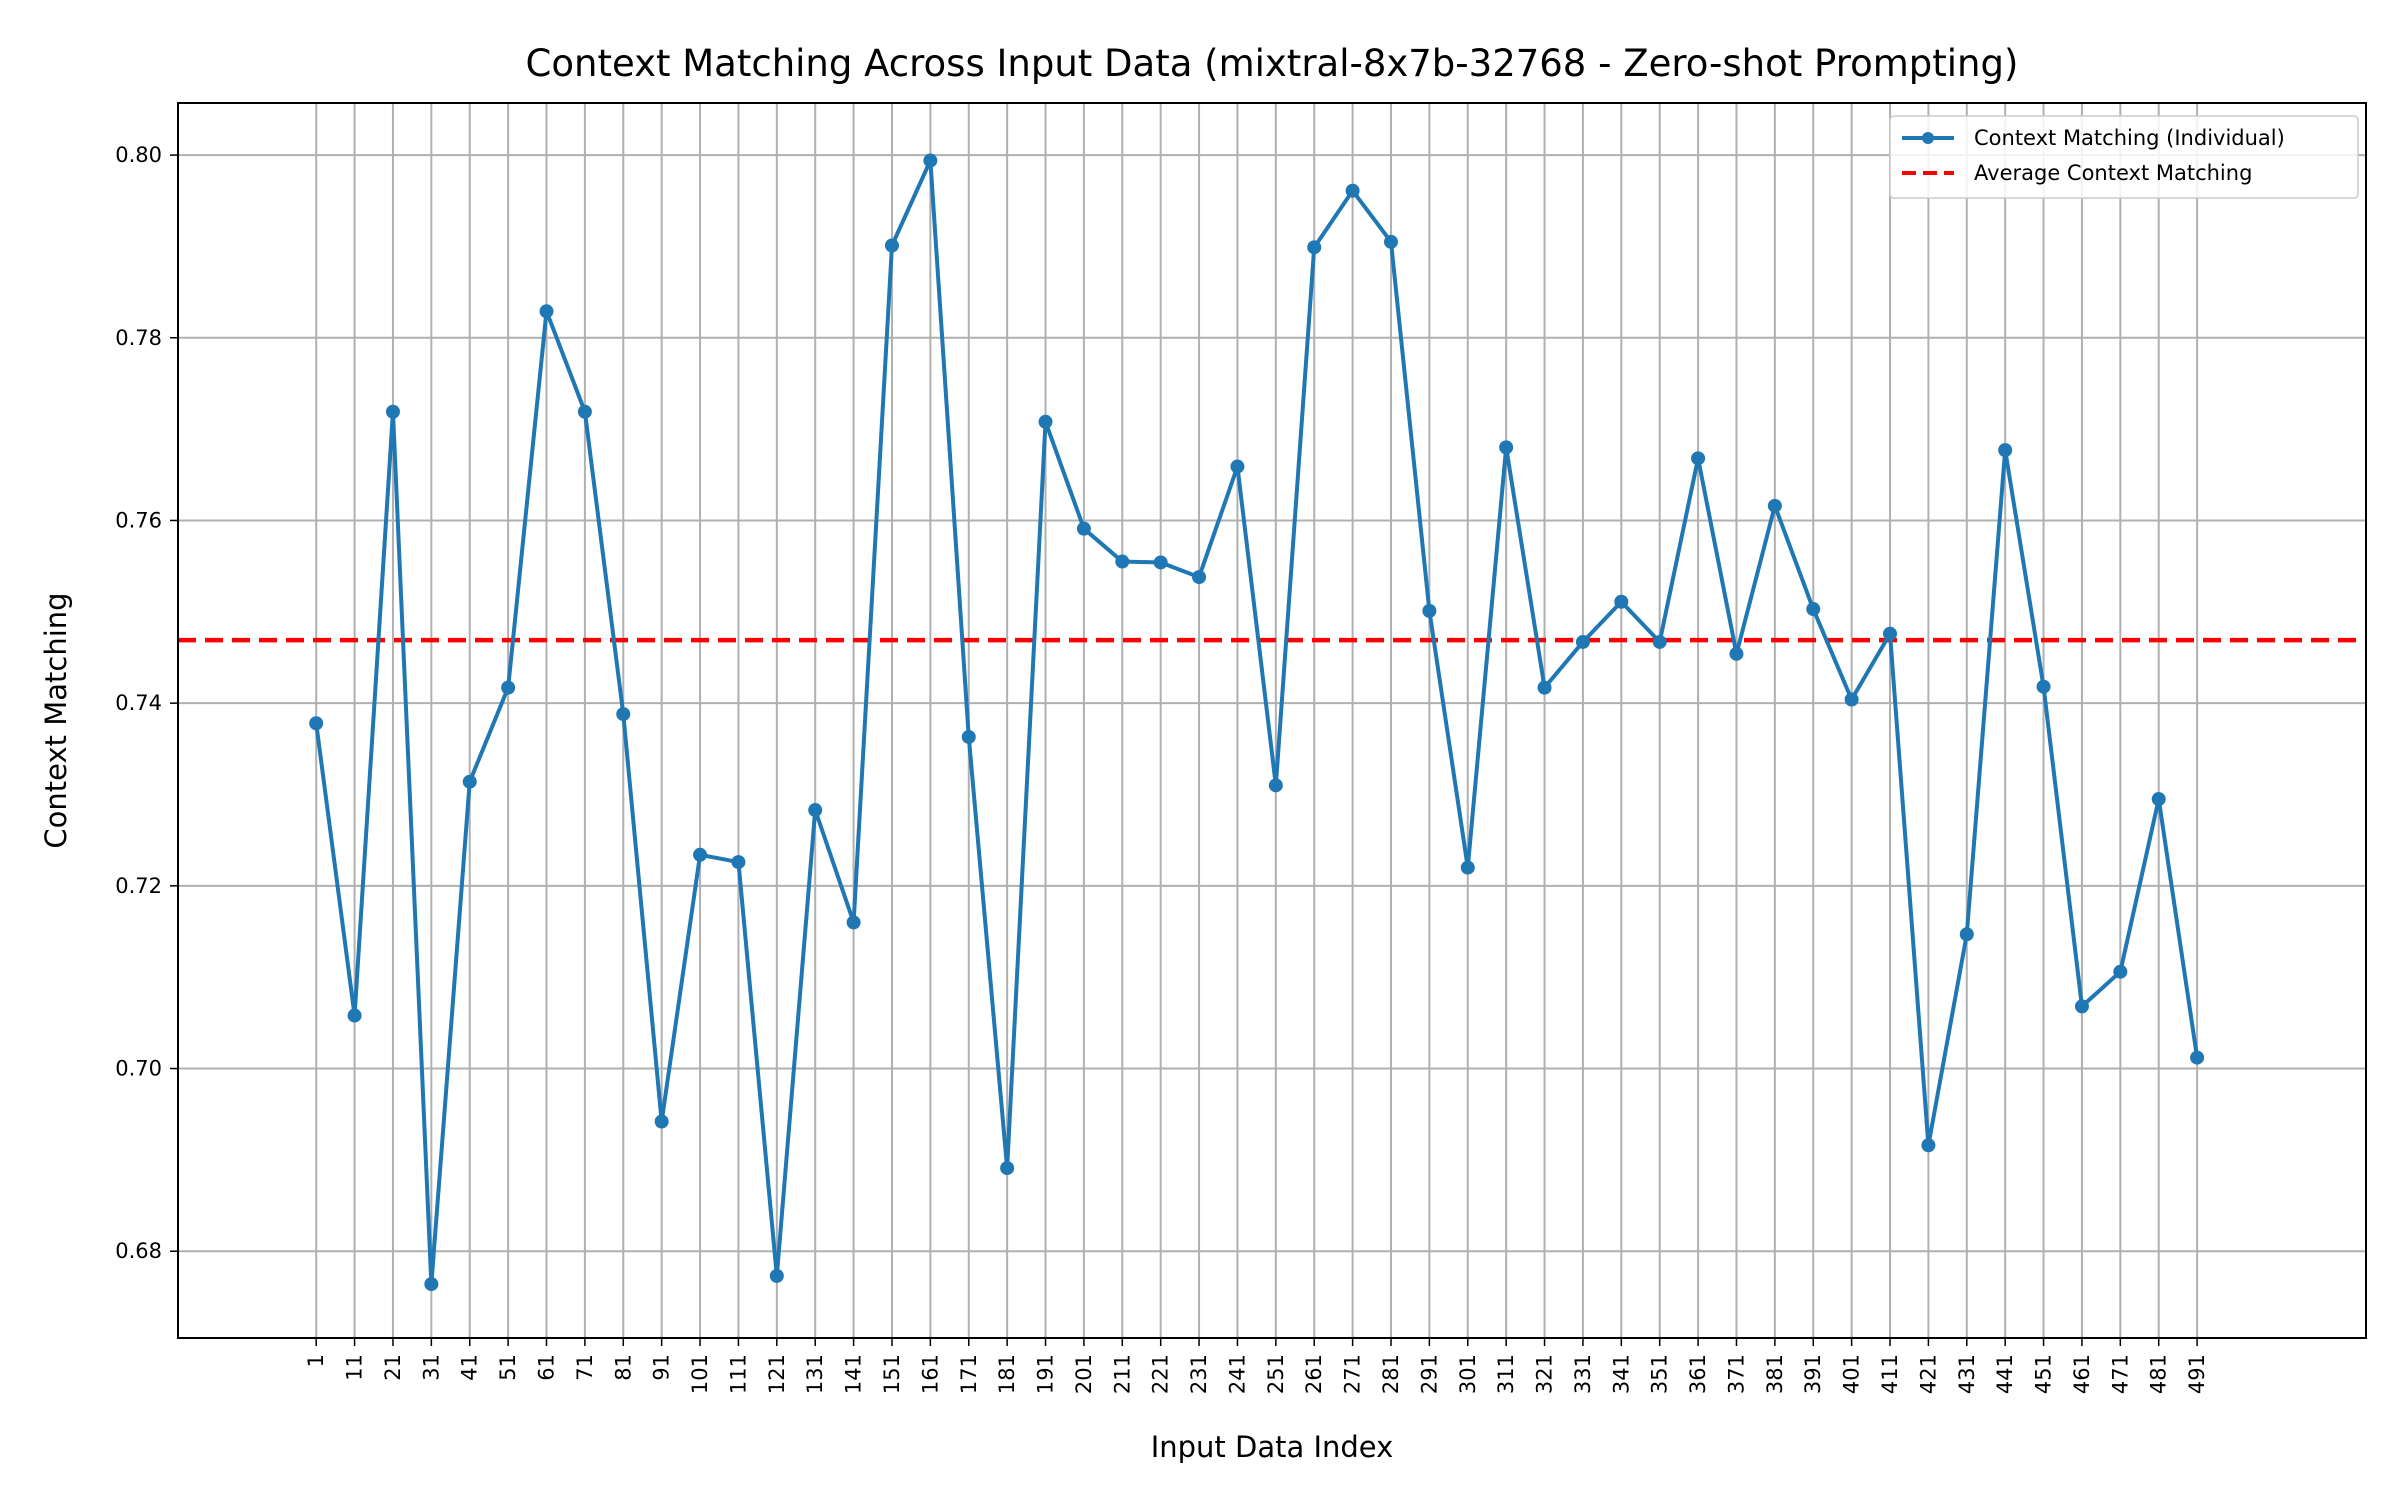  I want to click on x-tick-label: 161, so click(930, 1374).